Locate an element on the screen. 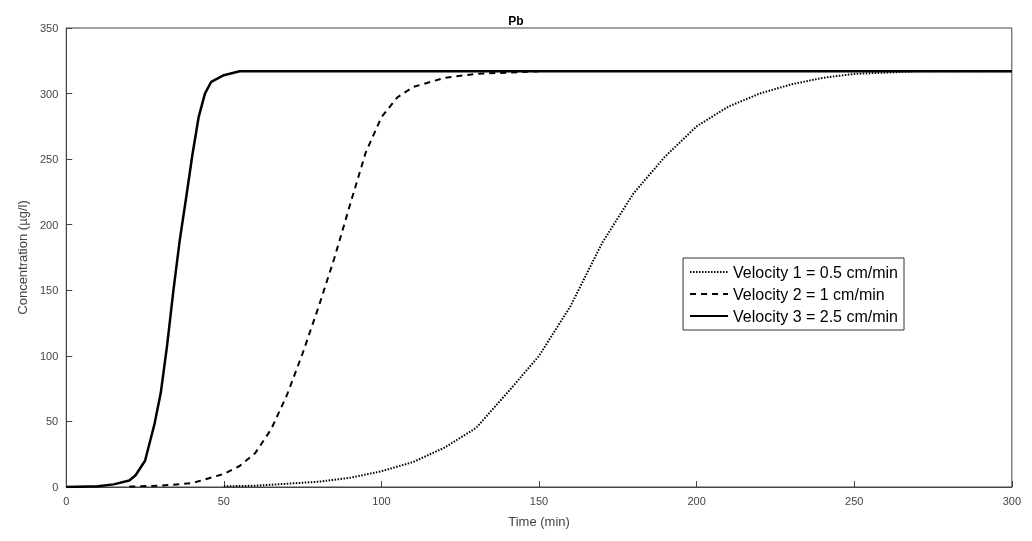 Image resolution: width=1032 pixels, height=541 pixels. y-tick-label: 200 is located at coordinates (49, 224).